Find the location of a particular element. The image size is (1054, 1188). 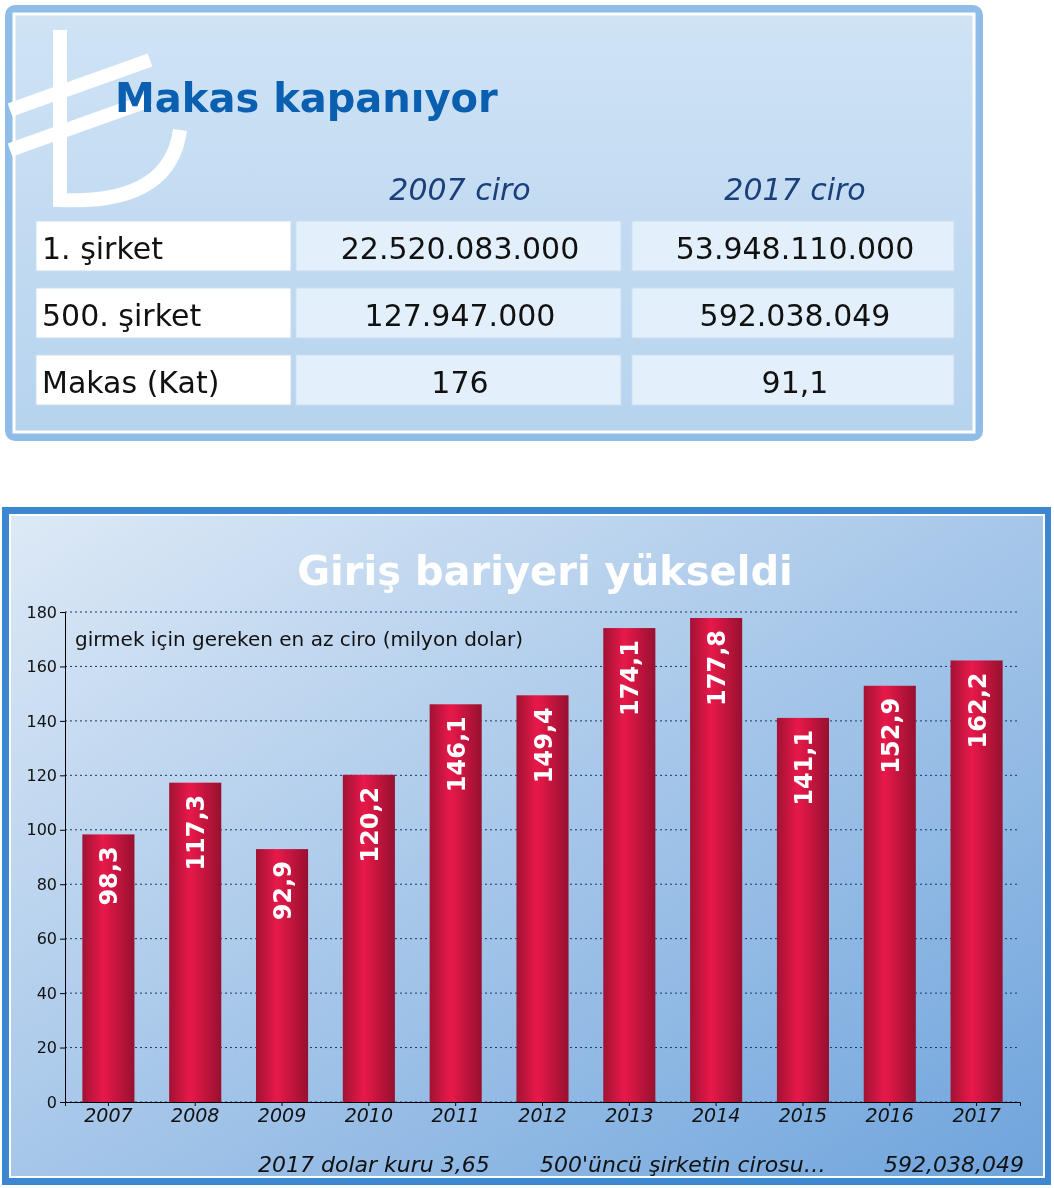

x-tick-label: 2010 is located at coordinates (369, 1115).